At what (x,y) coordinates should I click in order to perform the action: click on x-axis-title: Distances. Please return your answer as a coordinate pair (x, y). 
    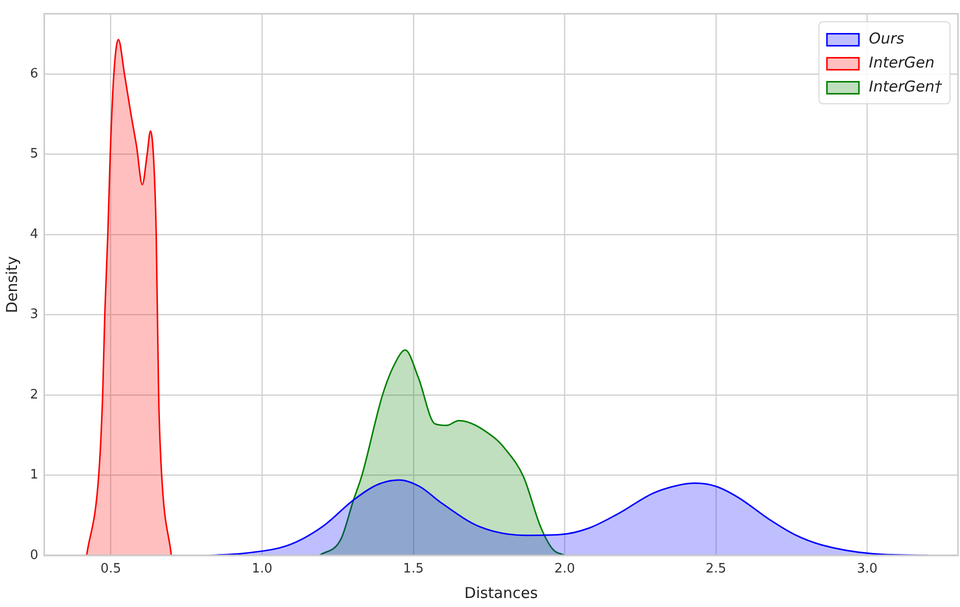
    Looking at the image, I should click on (501, 593).